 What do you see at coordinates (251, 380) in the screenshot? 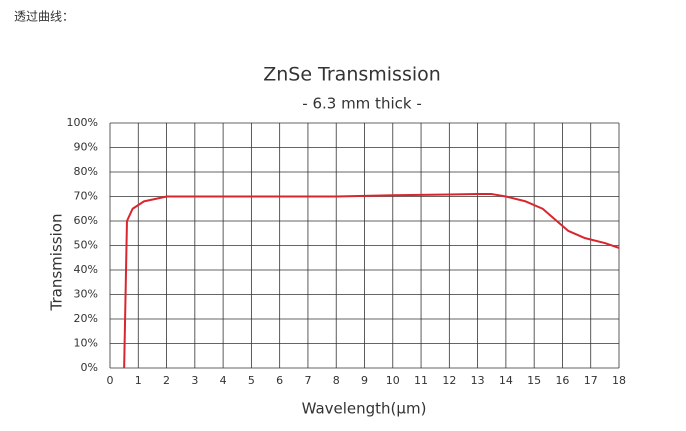
I see `x-tick-label: 5` at bounding box center [251, 380].